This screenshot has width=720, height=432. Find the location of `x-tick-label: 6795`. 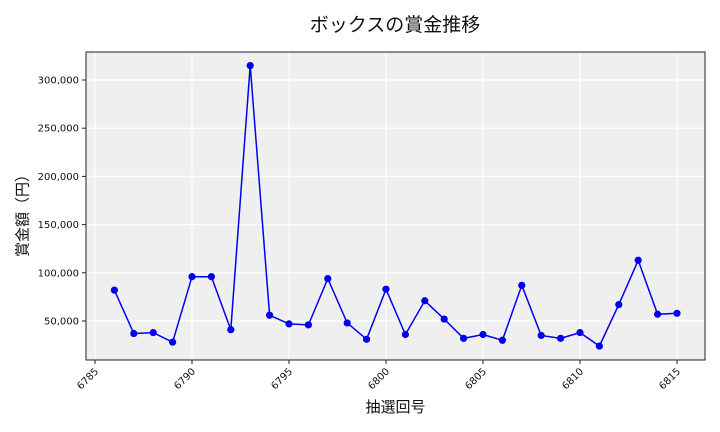

x-tick-label: 6795 is located at coordinates (282, 379).